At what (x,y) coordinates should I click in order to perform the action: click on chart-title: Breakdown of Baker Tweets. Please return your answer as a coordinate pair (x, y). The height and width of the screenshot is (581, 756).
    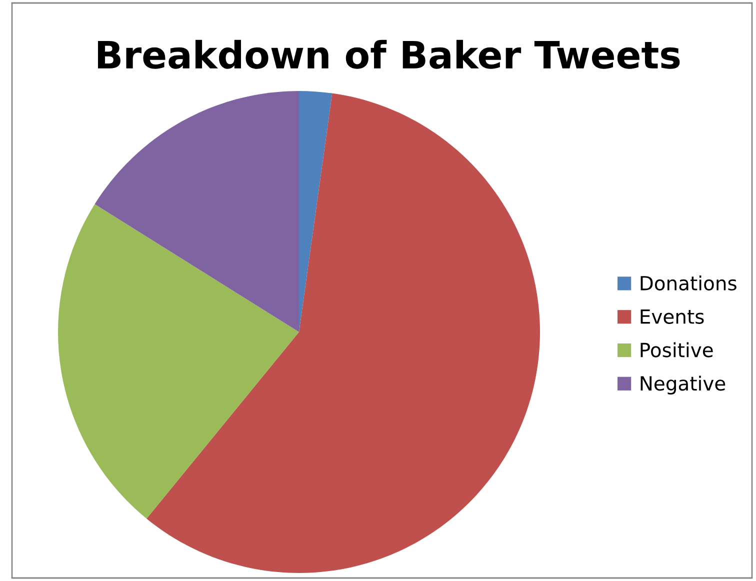
    Looking at the image, I should click on (389, 54).